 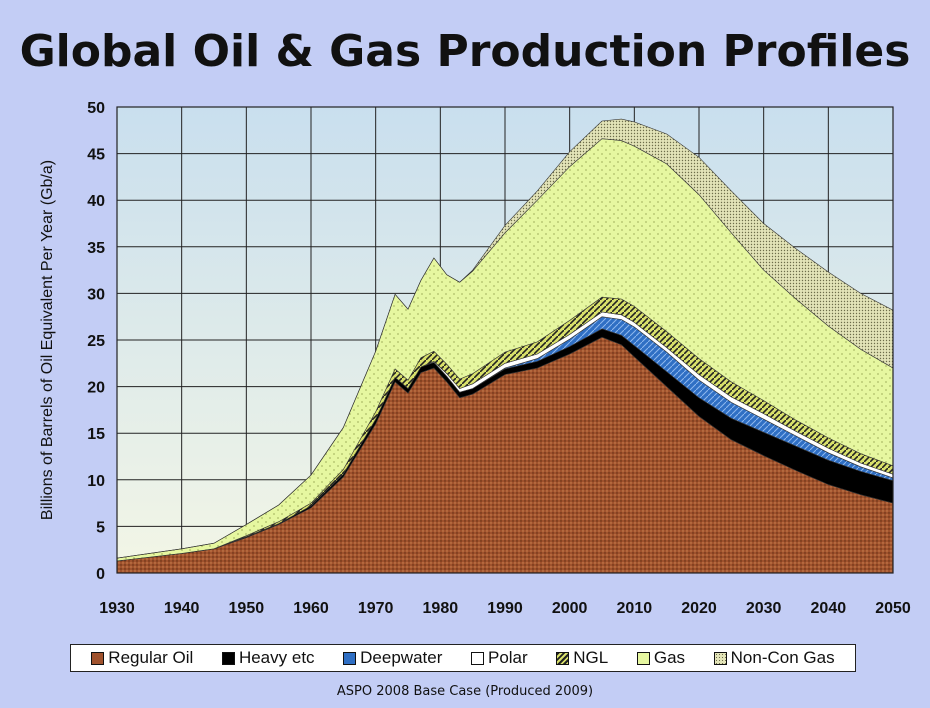 I want to click on y-tick-label: 25, so click(x=96, y=341).